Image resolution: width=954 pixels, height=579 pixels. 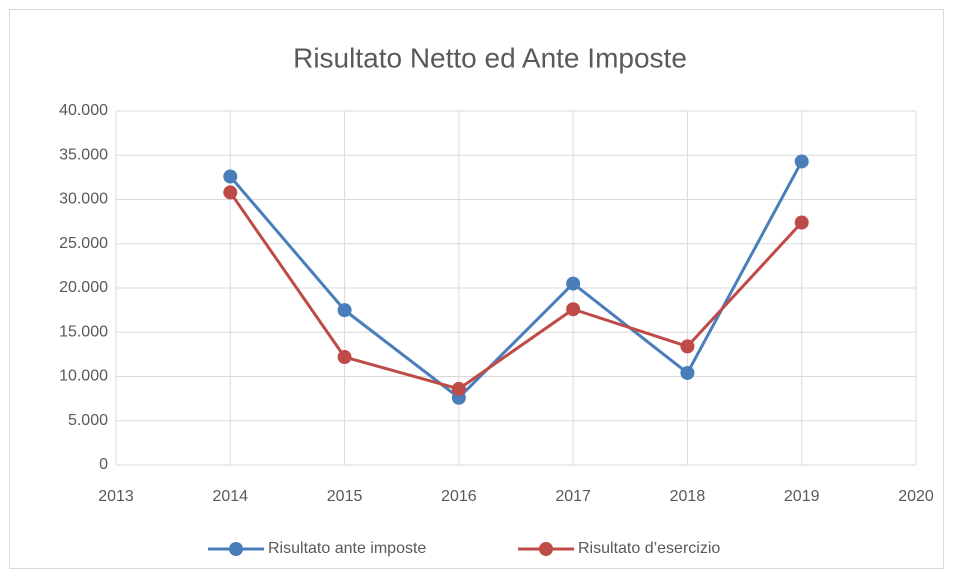 I want to click on x-tick-label: 2019, so click(x=802, y=496).